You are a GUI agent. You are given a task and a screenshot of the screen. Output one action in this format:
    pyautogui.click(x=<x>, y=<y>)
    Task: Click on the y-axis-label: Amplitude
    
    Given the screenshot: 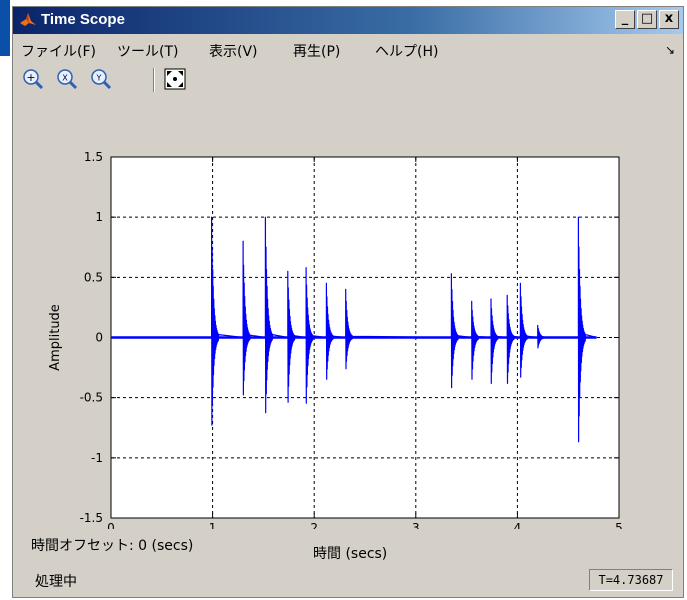 What is the action you would take?
    pyautogui.click(x=55, y=337)
    